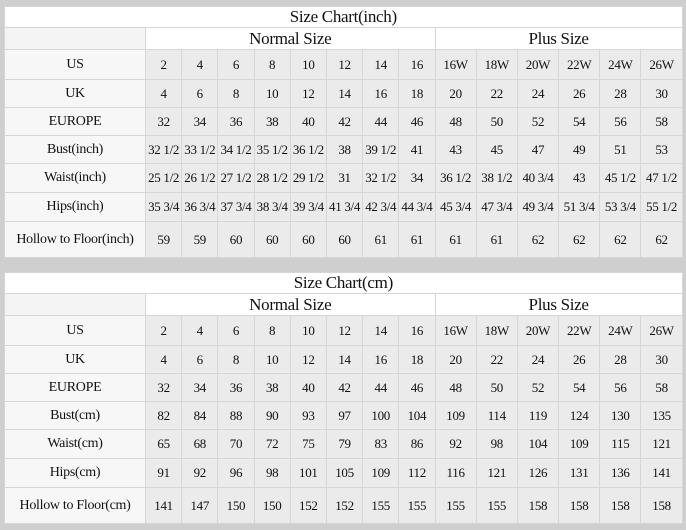 The width and height of the screenshot is (686, 530). I want to click on size-cell: 41 3/4, so click(344, 207).